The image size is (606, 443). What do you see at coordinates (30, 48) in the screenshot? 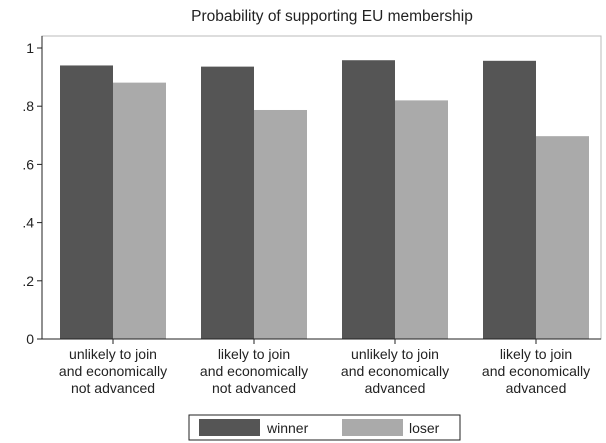
I see `y-tick-label: 1` at bounding box center [30, 48].